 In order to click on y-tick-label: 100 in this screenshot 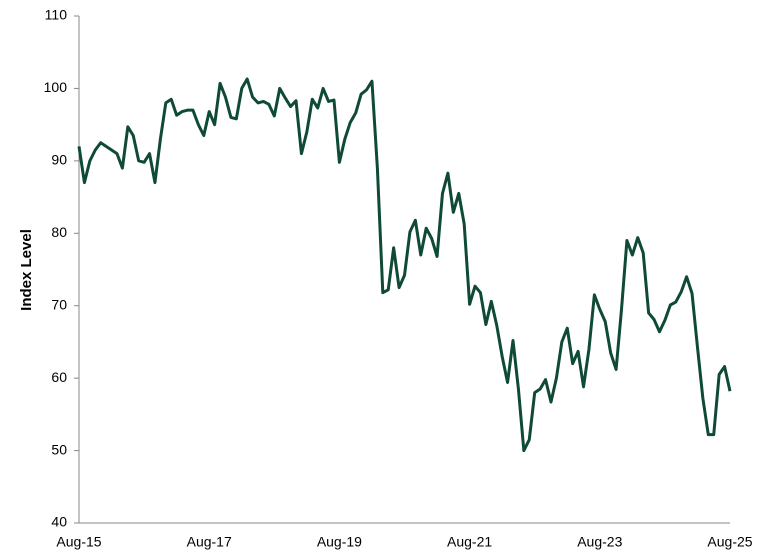, I will do `click(56, 87)`.